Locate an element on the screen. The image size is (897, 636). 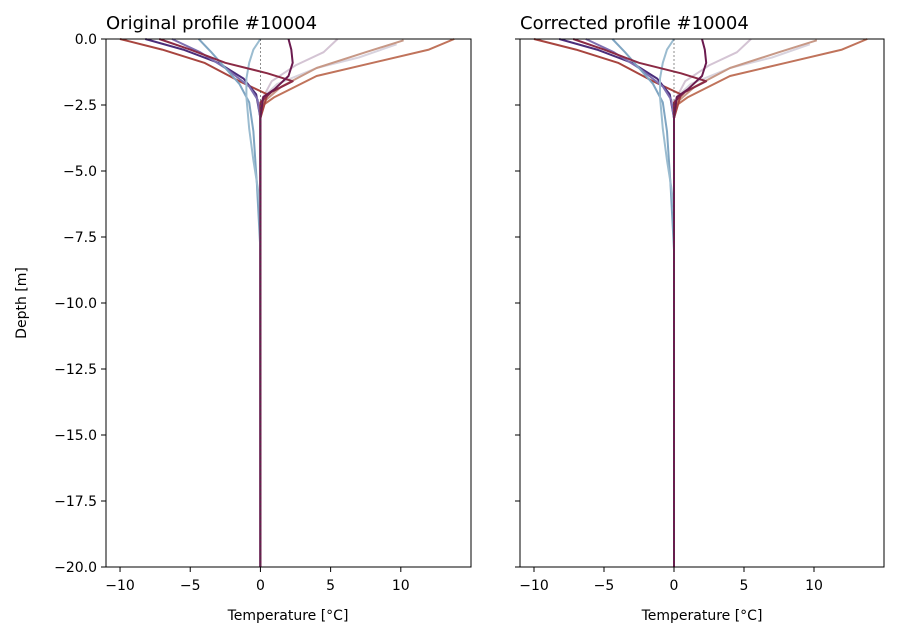
y-axis: 0.0 −2.5 −5.0 −7.5 −10.0 −12.5 −15.0 −17.5 −20.0 is located at coordinates (80, 304).